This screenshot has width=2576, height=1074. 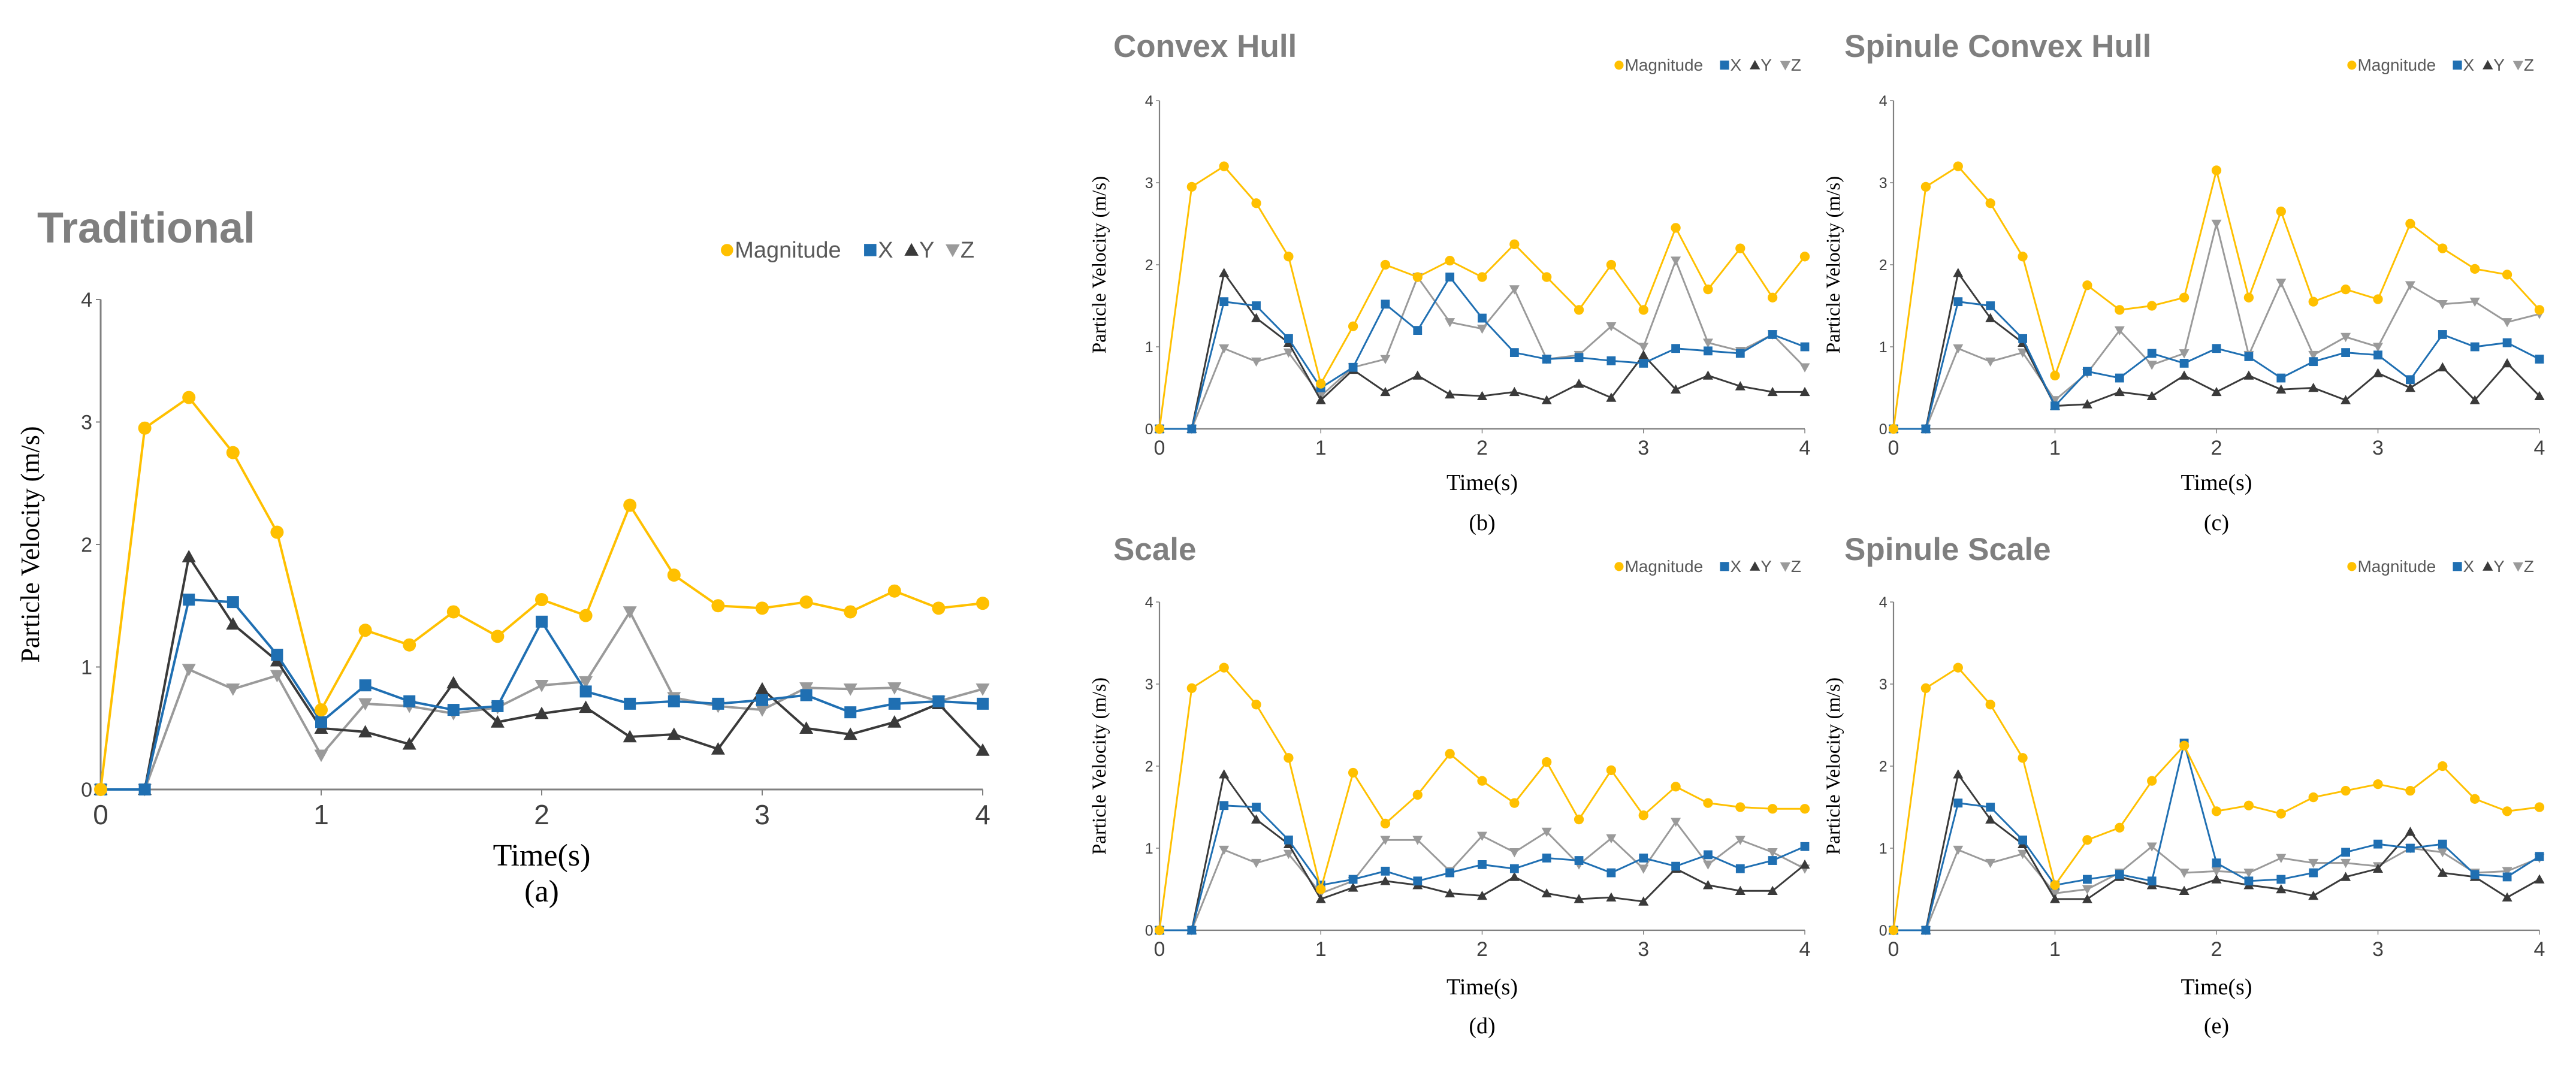 I want to click on y-tick-label: 0, so click(x=86, y=790).